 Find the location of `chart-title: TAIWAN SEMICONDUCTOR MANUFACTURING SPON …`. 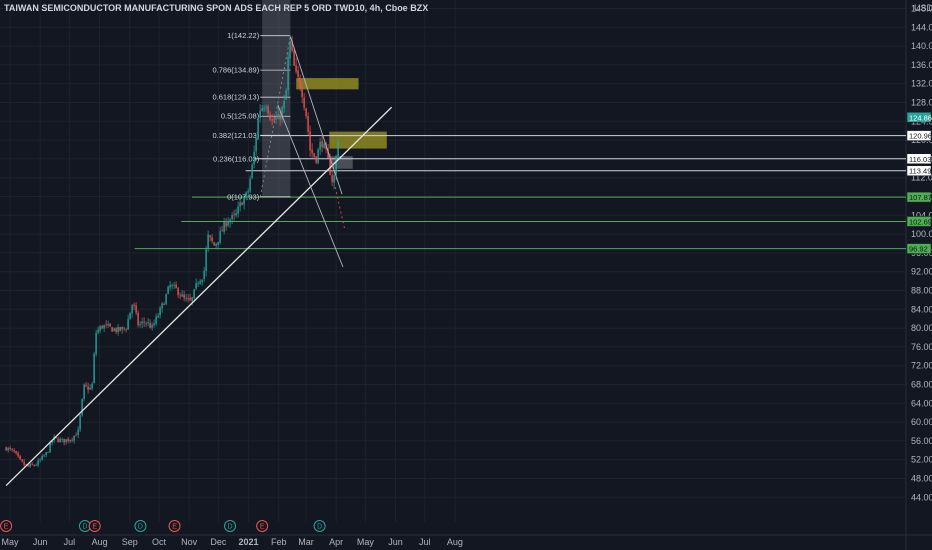

chart-title: TAIWAN SEMICONDUCTOR MANUFACTURING SPON … is located at coordinates (216, 8).